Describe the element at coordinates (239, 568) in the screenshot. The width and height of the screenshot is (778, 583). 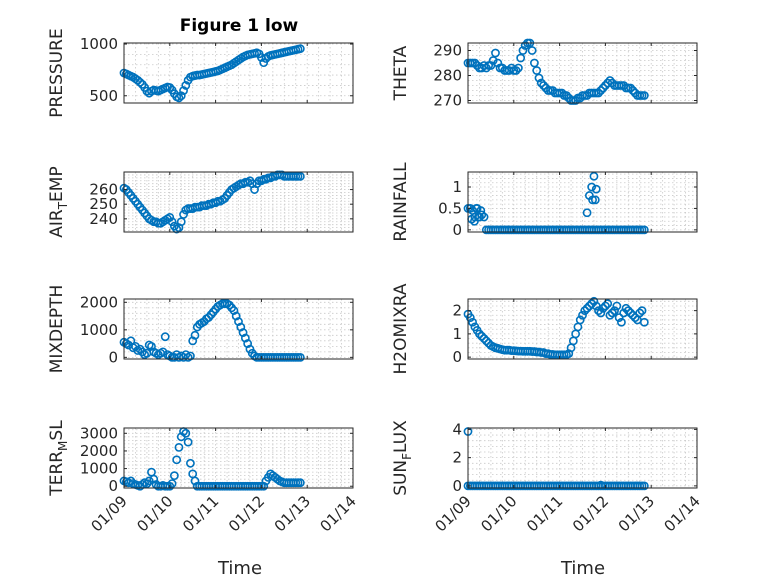
I see `x-axis-label-left: Time` at that location.